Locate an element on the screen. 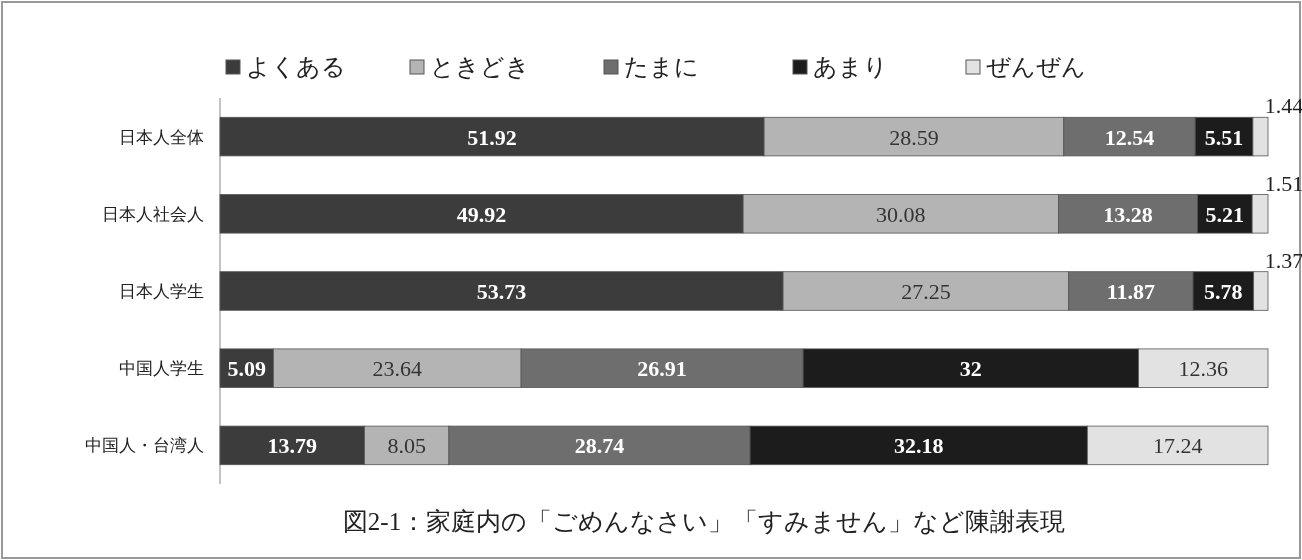  legend-label: ぜんぜん is located at coordinates (1036, 67).